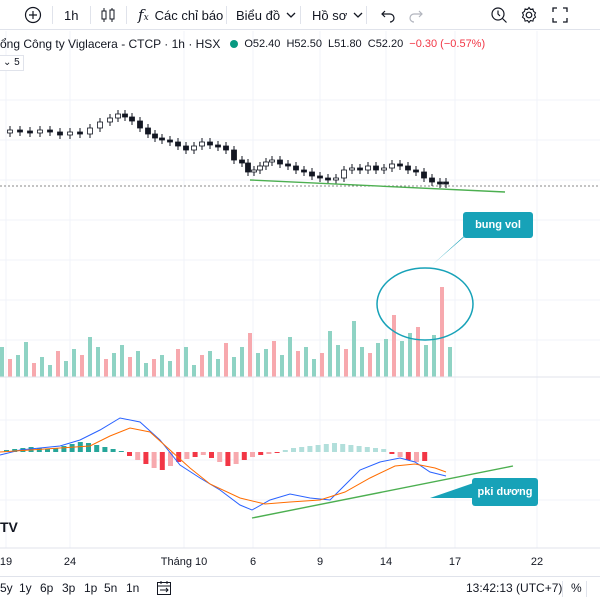  I want to click on time-axis-label: Tháng 10, so click(184, 562).